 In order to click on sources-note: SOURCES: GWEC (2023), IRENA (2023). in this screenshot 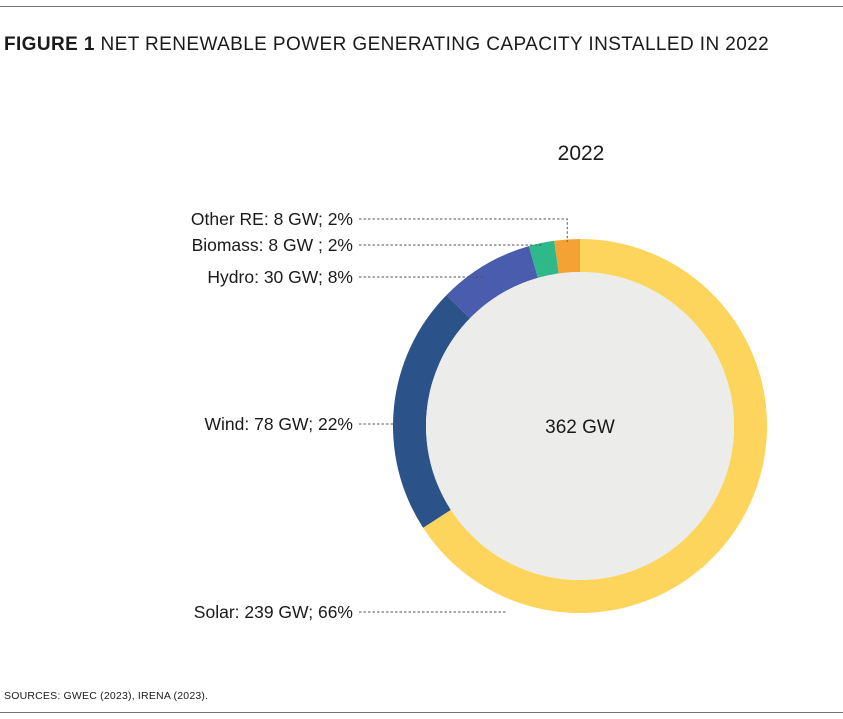, I will do `click(106, 696)`.